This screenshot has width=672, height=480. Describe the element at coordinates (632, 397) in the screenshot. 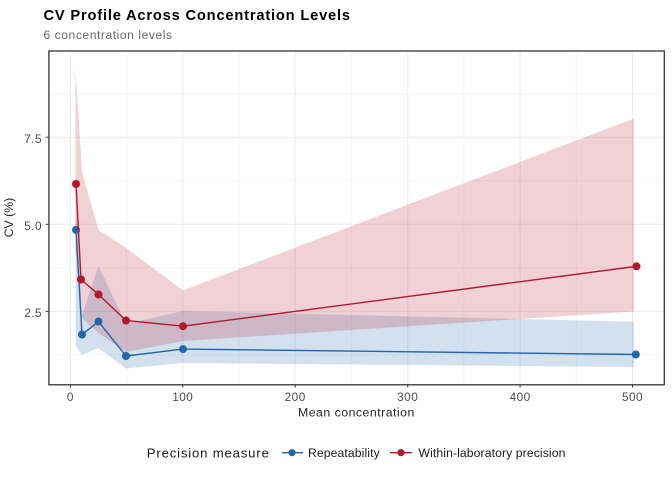

I see `svg-text: 500` at that location.